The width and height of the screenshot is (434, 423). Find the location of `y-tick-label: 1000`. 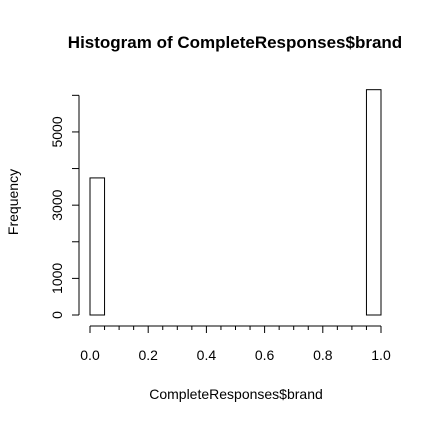

y-tick-label: 1000 is located at coordinates (57, 278).